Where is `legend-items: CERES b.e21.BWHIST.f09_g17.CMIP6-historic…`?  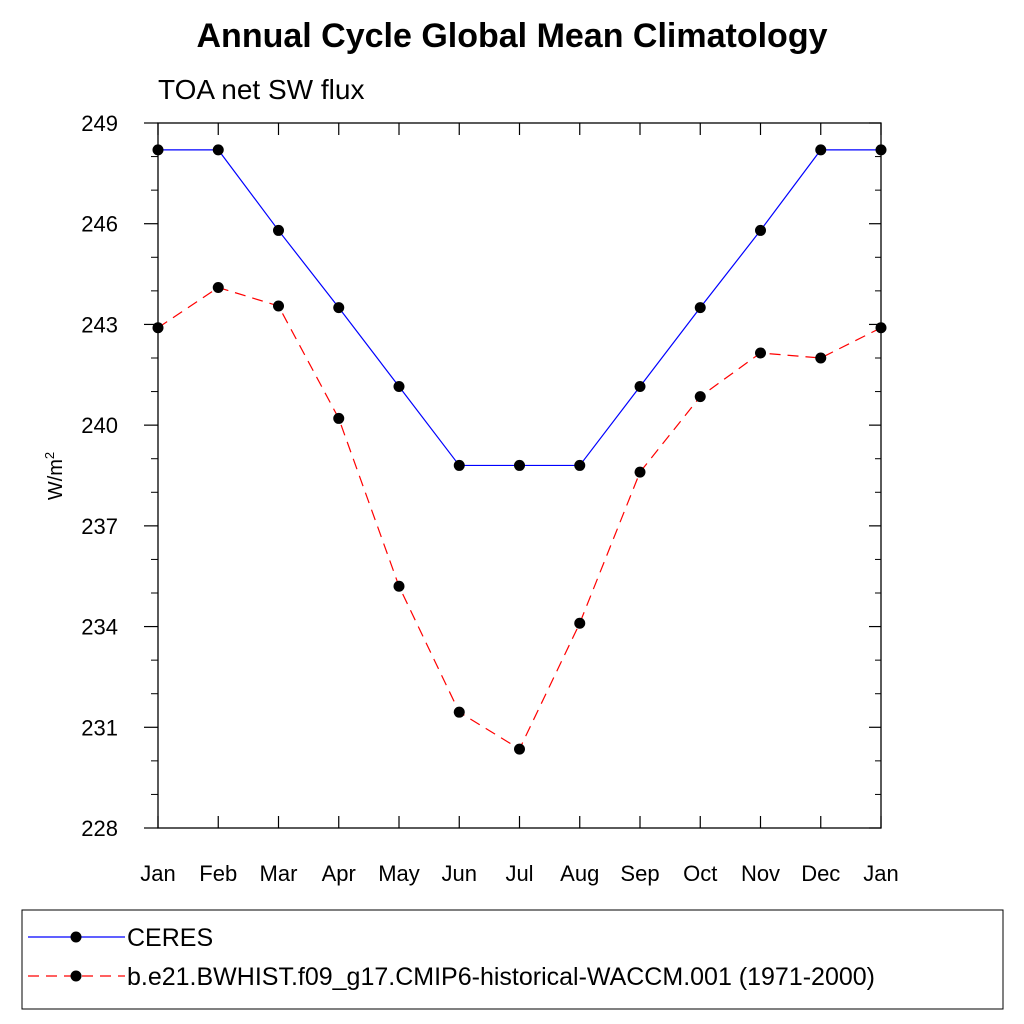
legend-items: CERES b.e21.BWHIST.f09_g17.CMIP6-historic… is located at coordinates (451, 957).